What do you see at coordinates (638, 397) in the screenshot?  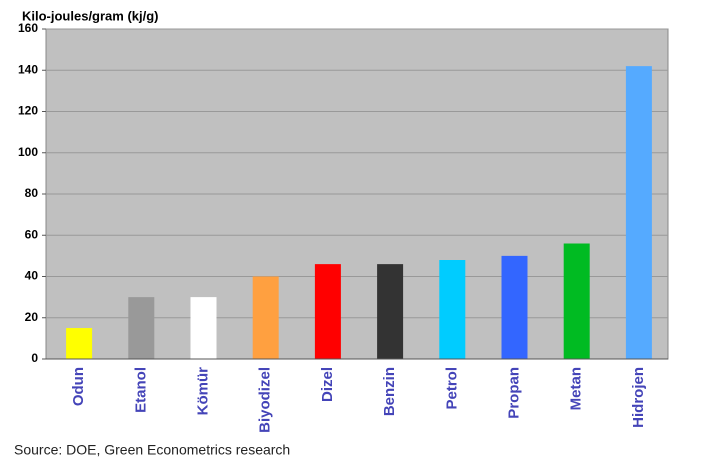 I see `x-tick-label: Hidrojen` at bounding box center [638, 397].